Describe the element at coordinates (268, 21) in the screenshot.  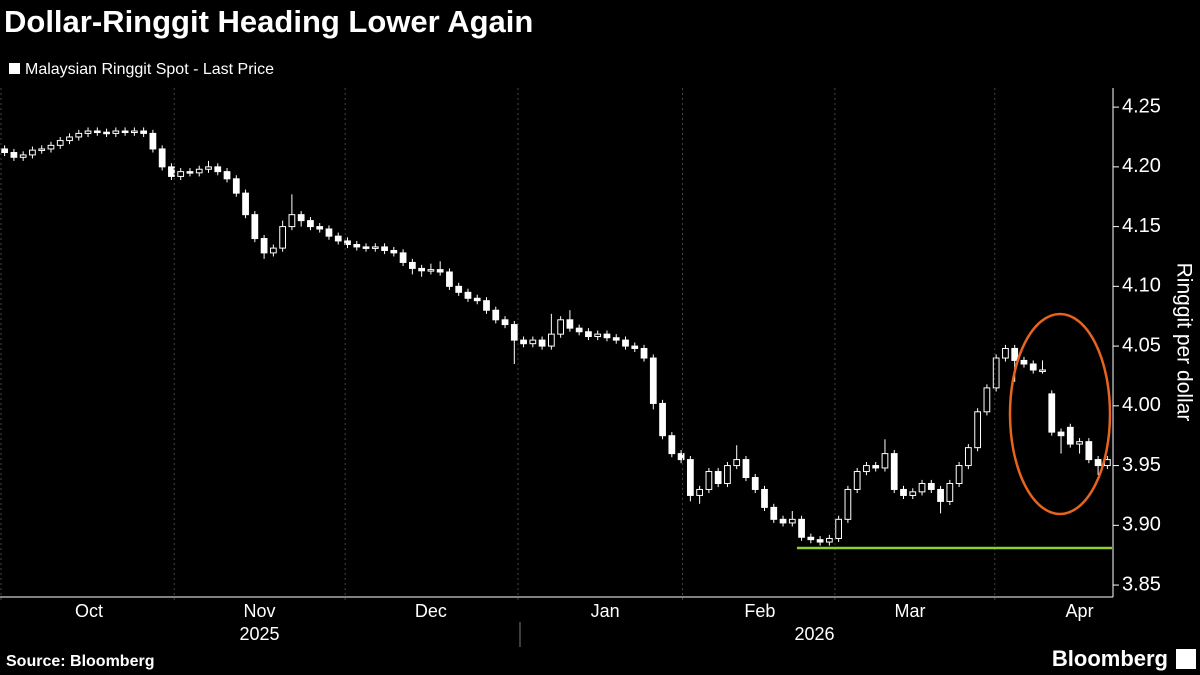
I see `chart-title: Dollar-Ringgit Heading Lower Again` at that location.